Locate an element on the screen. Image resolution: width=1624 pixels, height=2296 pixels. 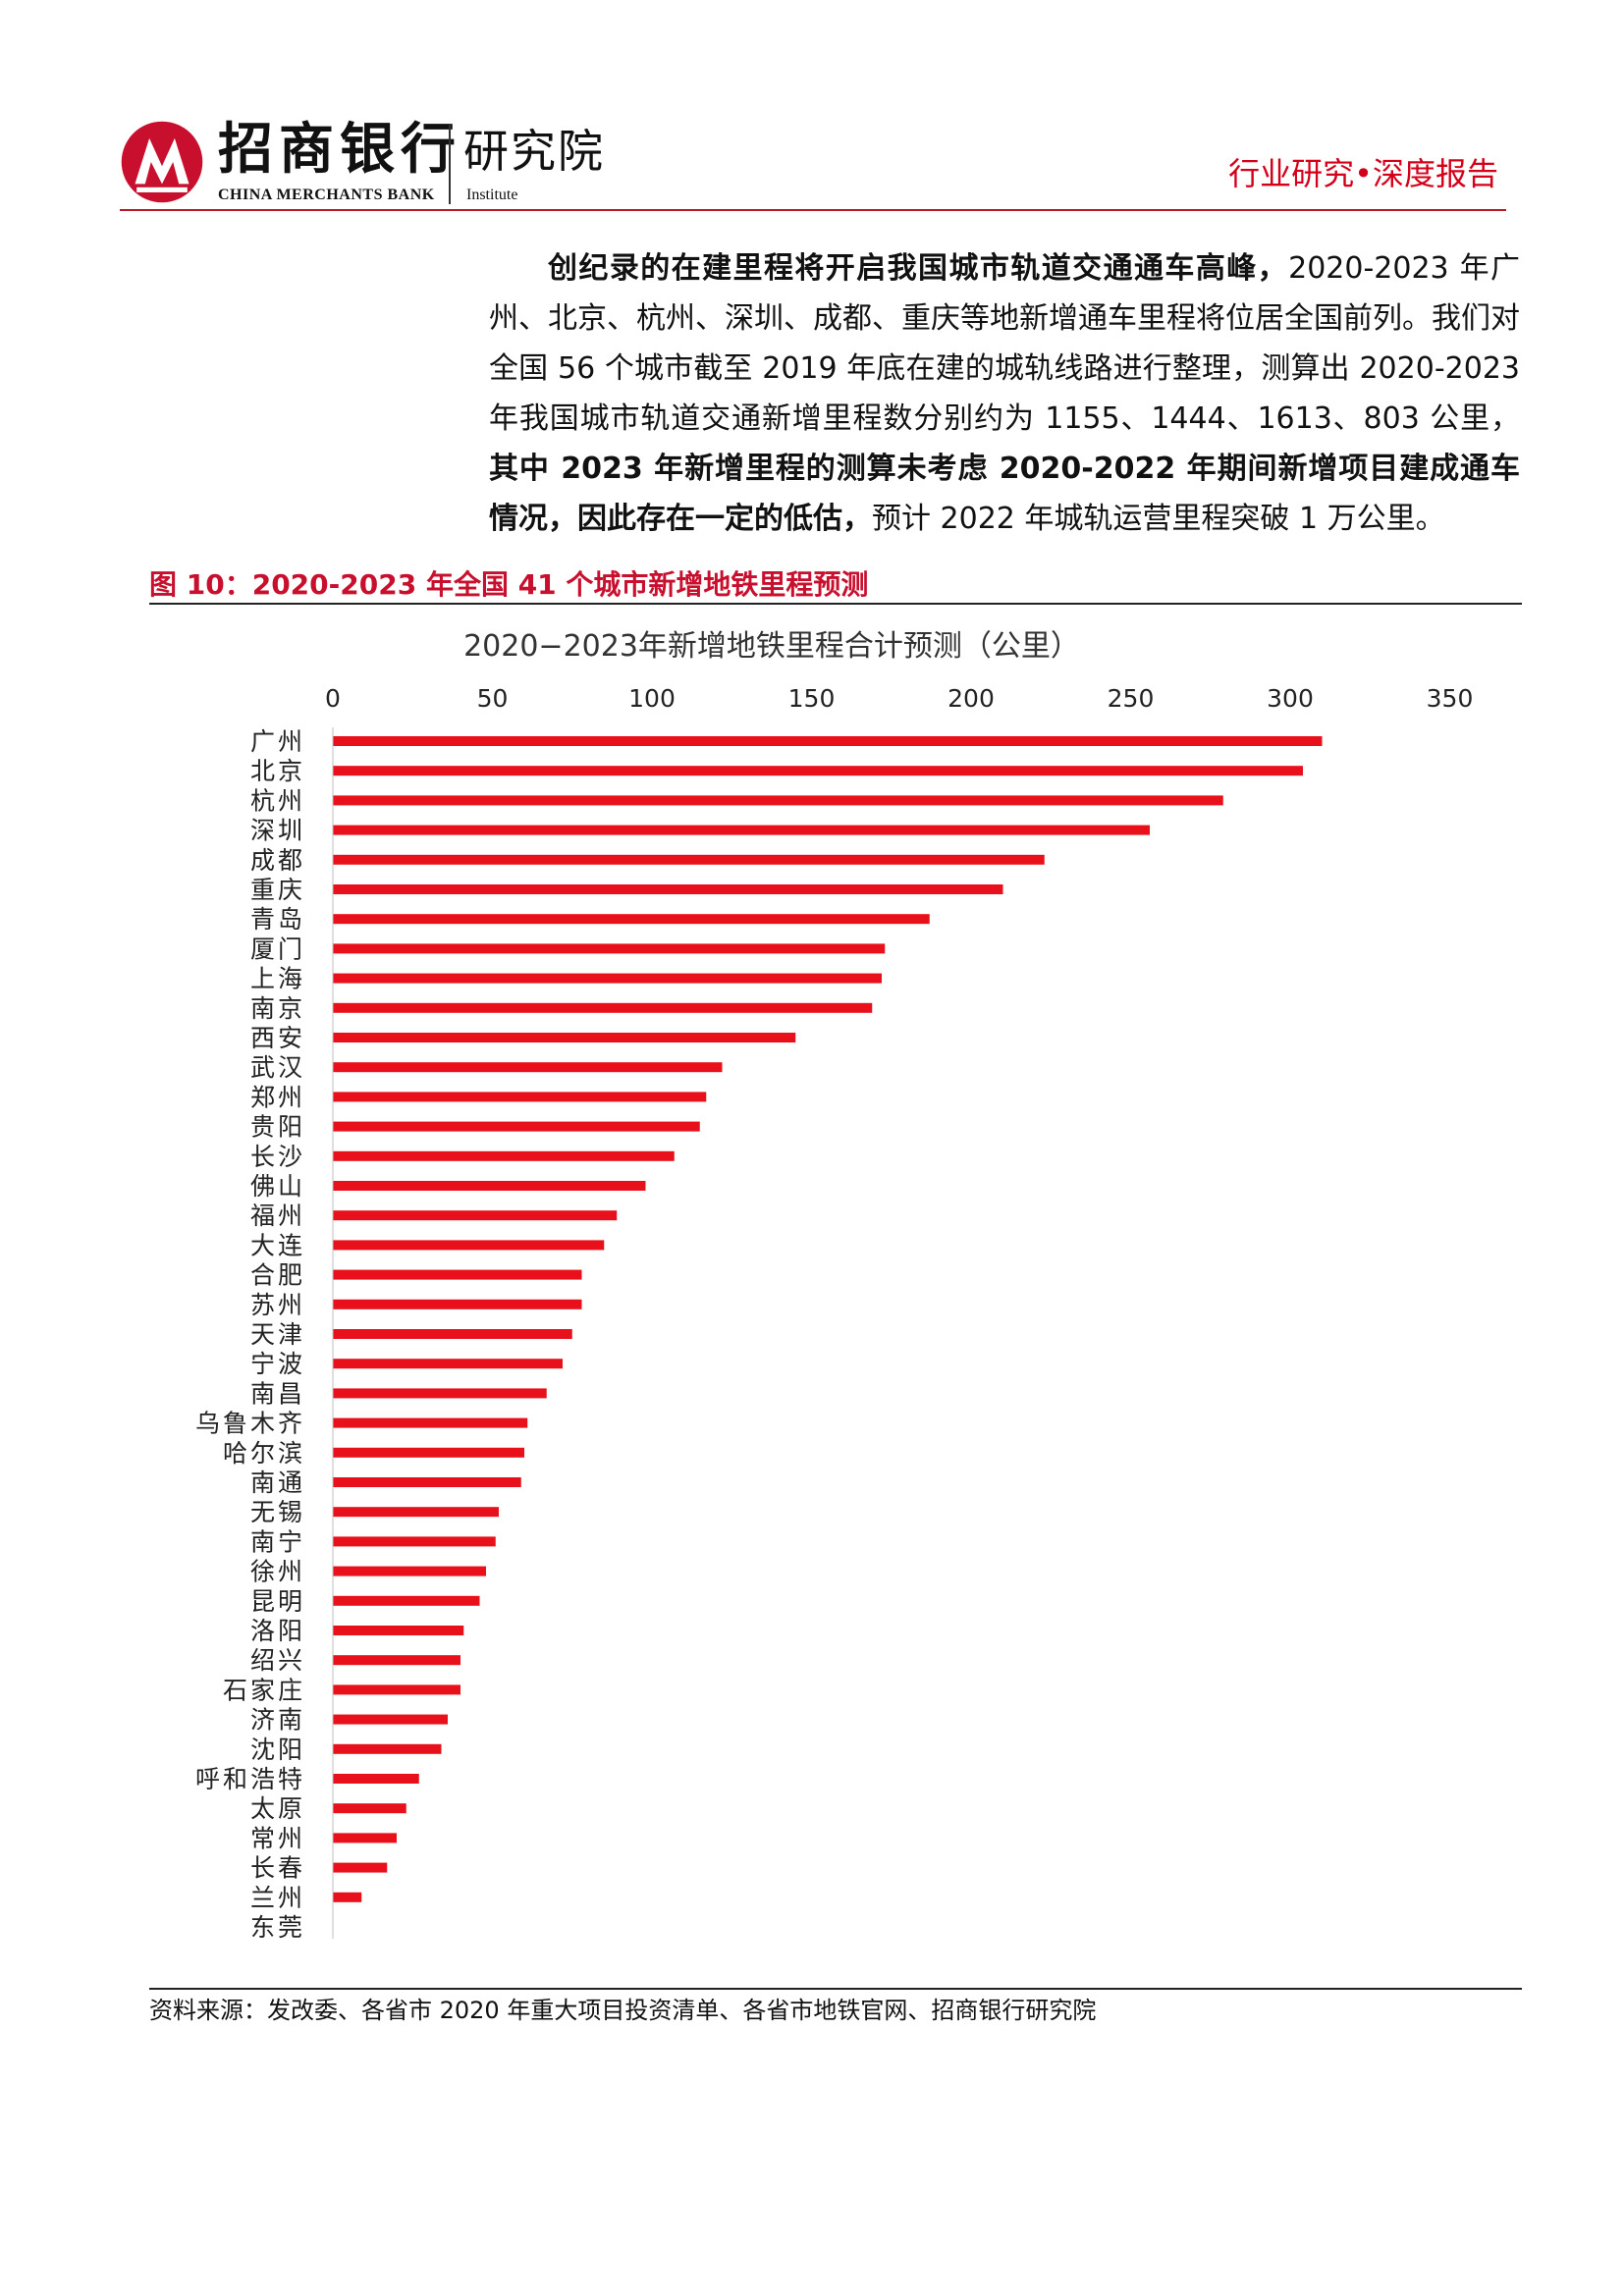
header-rule is located at coordinates (813, 210).